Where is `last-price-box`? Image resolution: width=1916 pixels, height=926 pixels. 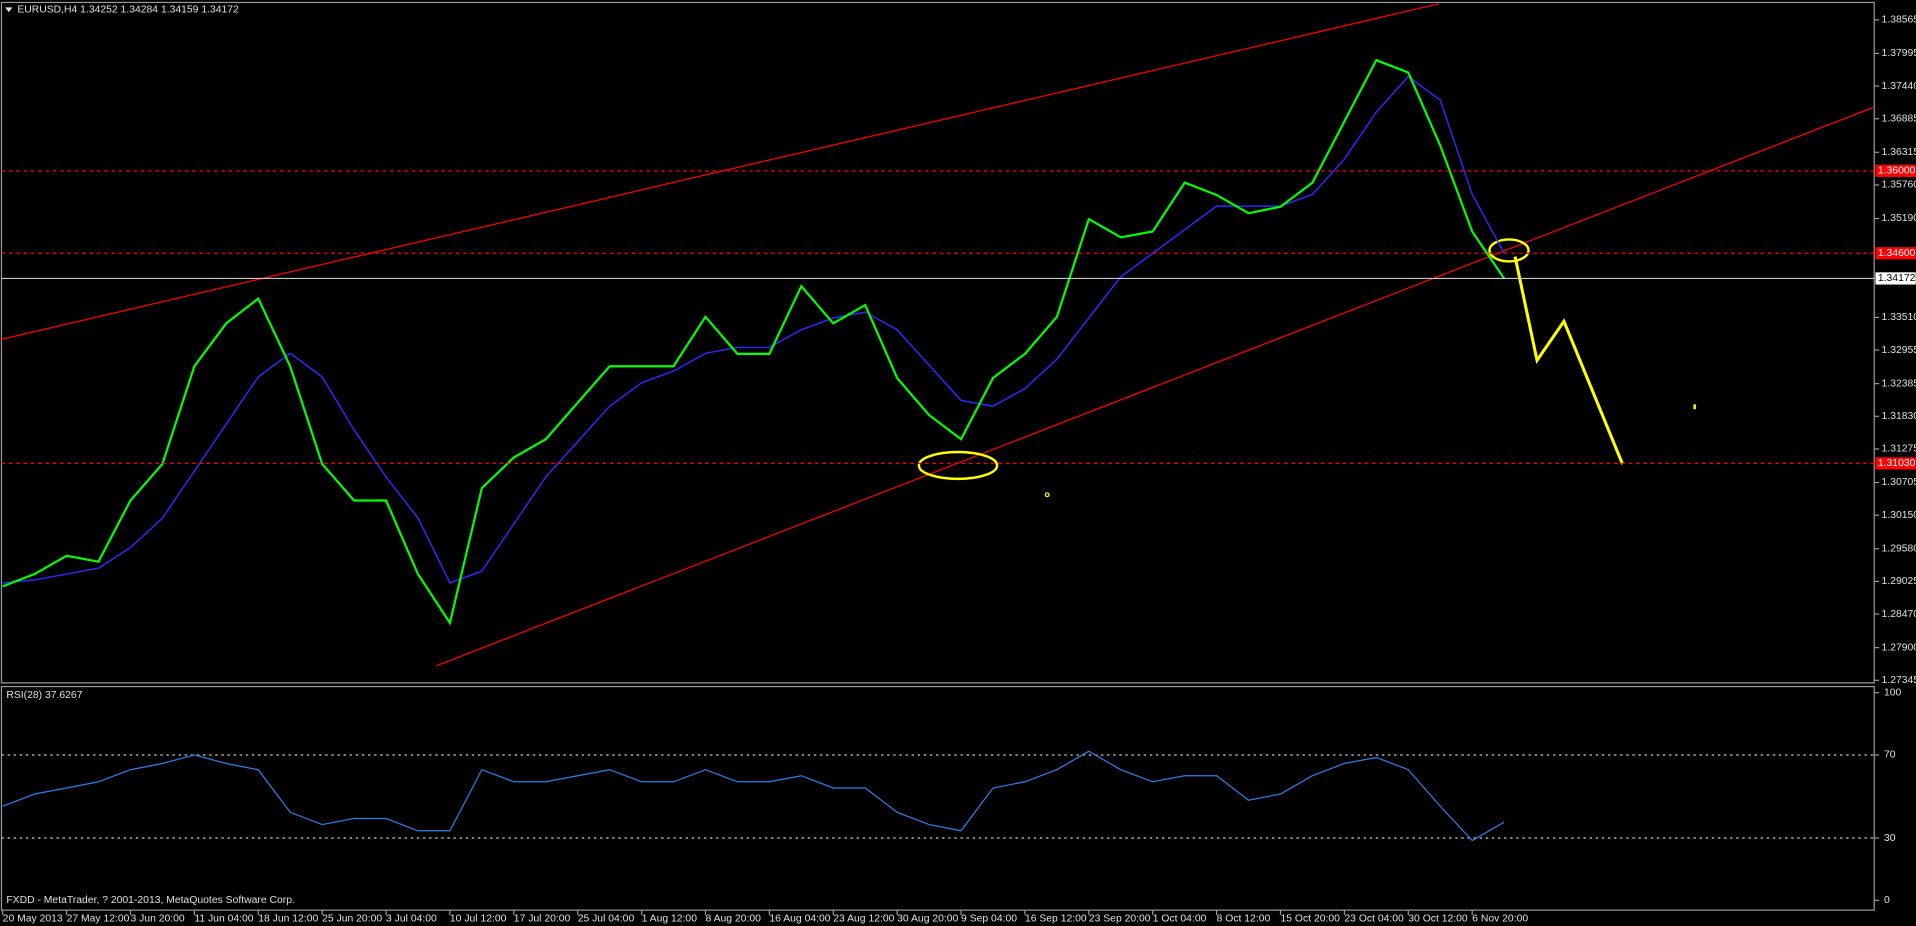 last-price-box is located at coordinates (1895, 278).